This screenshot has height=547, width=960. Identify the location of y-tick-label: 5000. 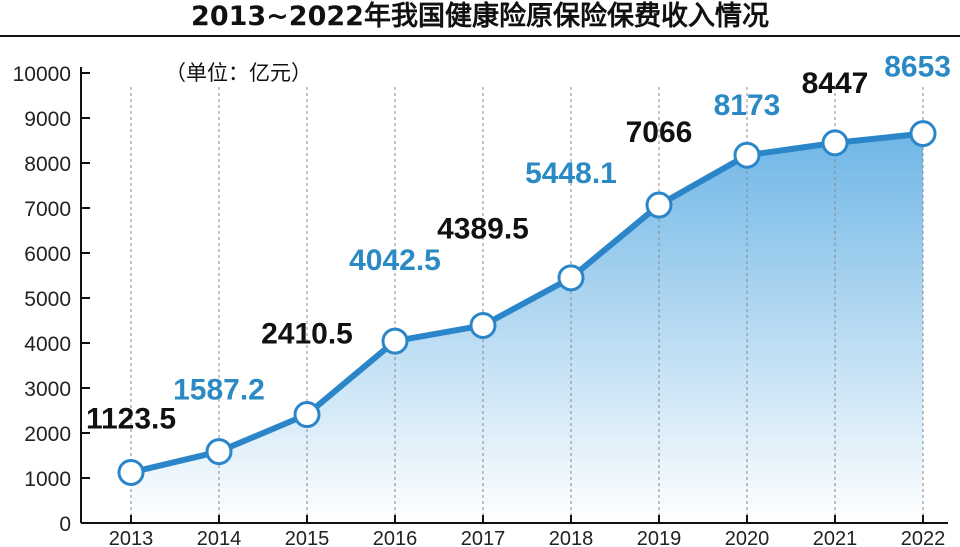
(47, 299).